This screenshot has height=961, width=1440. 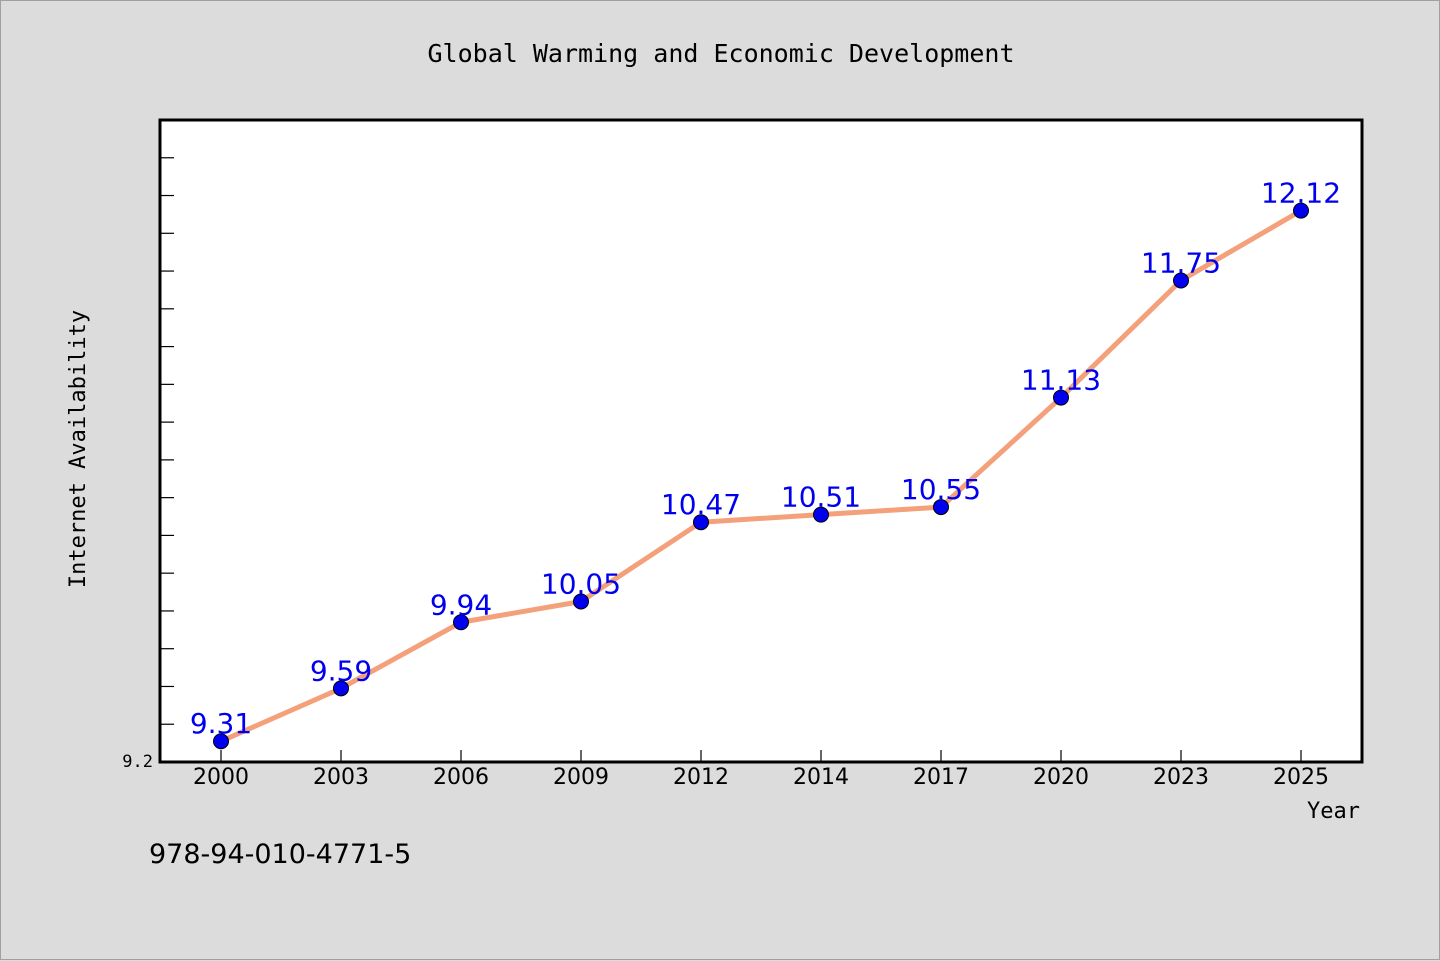 What do you see at coordinates (78, 449) in the screenshot?
I see `y-axis-label: Internet Availability` at bounding box center [78, 449].